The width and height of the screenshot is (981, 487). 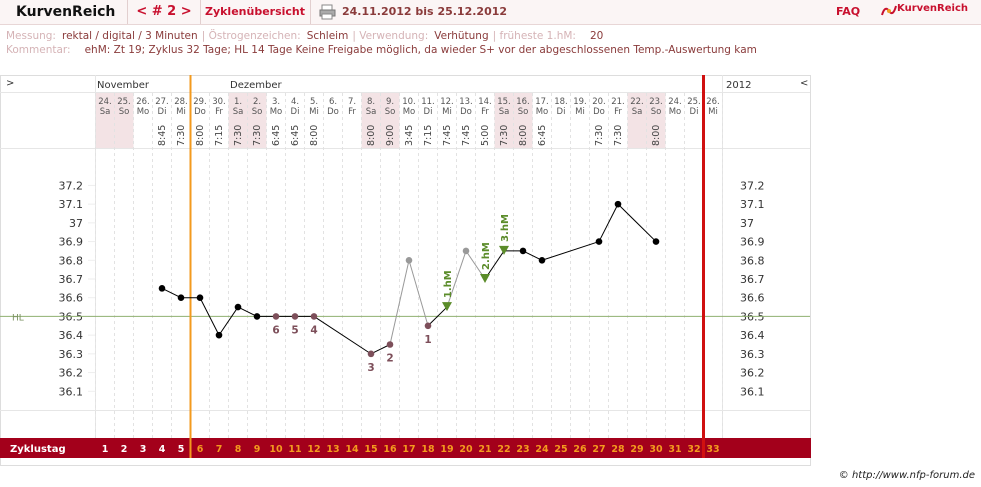 What do you see at coordinates (408, 449) in the screenshot?
I see `cycle-day: 17` at bounding box center [408, 449].